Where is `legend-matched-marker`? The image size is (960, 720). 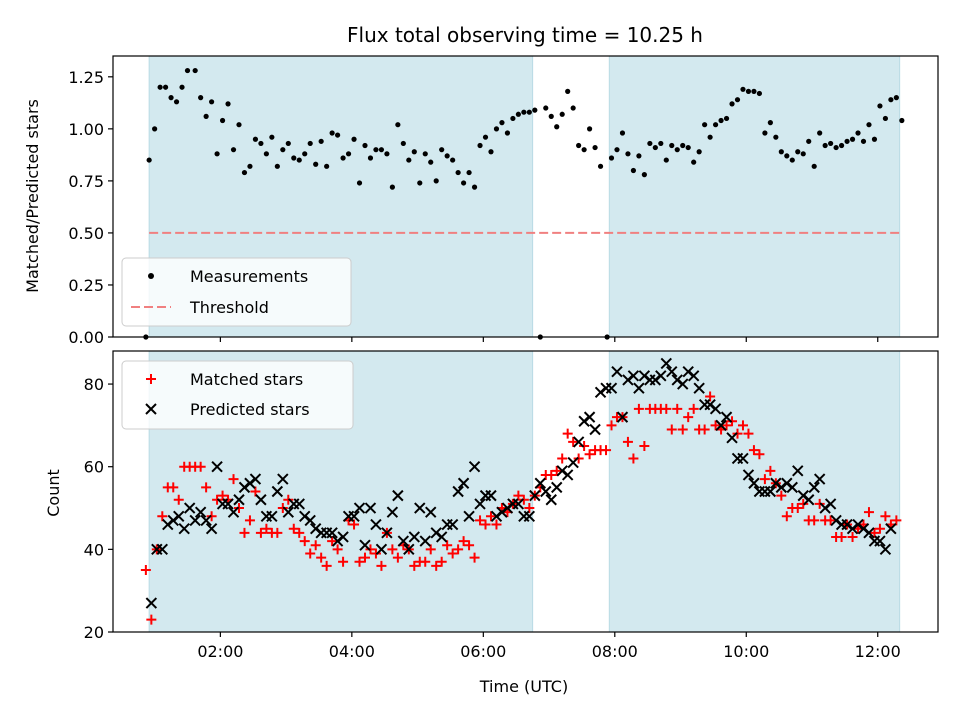
legend-matched-marker is located at coordinates (151, 379).